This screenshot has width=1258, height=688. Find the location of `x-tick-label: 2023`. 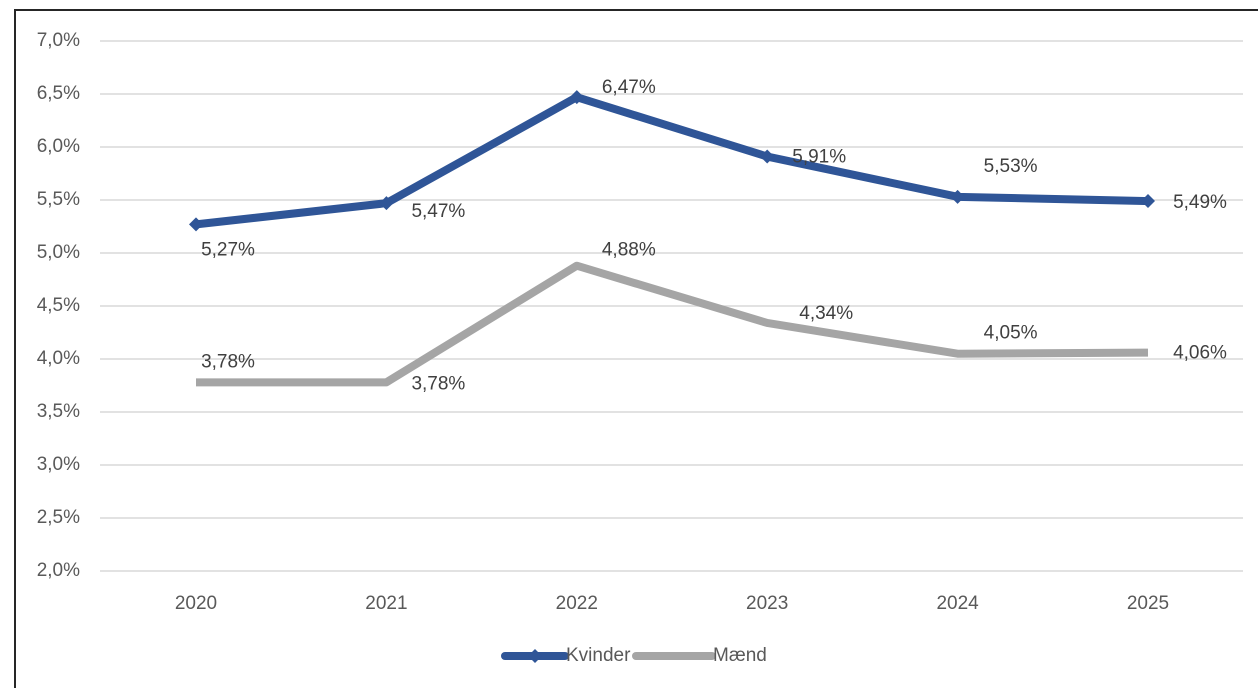

x-tick-label: 2023 is located at coordinates (767, 603).